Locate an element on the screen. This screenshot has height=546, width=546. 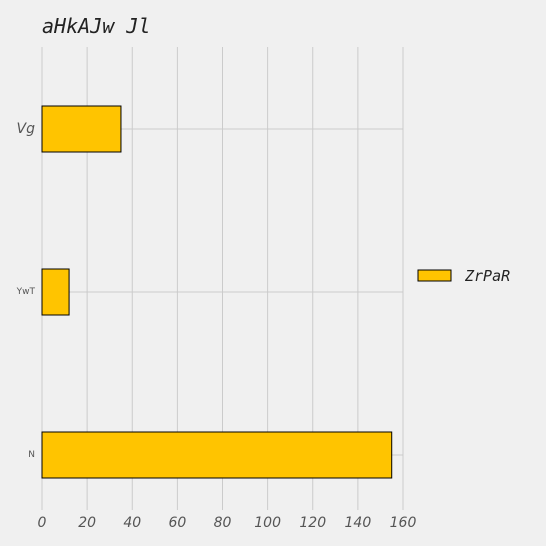
y-tick-label: Vg is located at coordinates (26, 129).